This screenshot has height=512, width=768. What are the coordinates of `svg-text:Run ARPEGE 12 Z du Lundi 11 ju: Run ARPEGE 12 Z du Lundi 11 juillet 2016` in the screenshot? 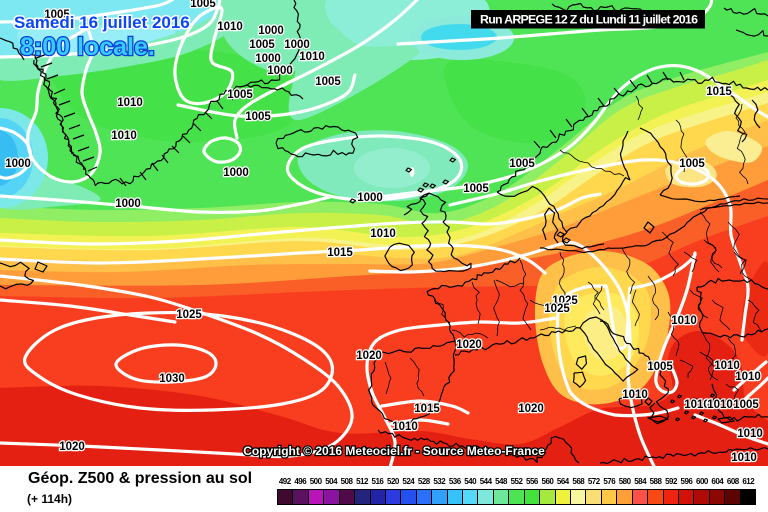 It's located at (589, 20).